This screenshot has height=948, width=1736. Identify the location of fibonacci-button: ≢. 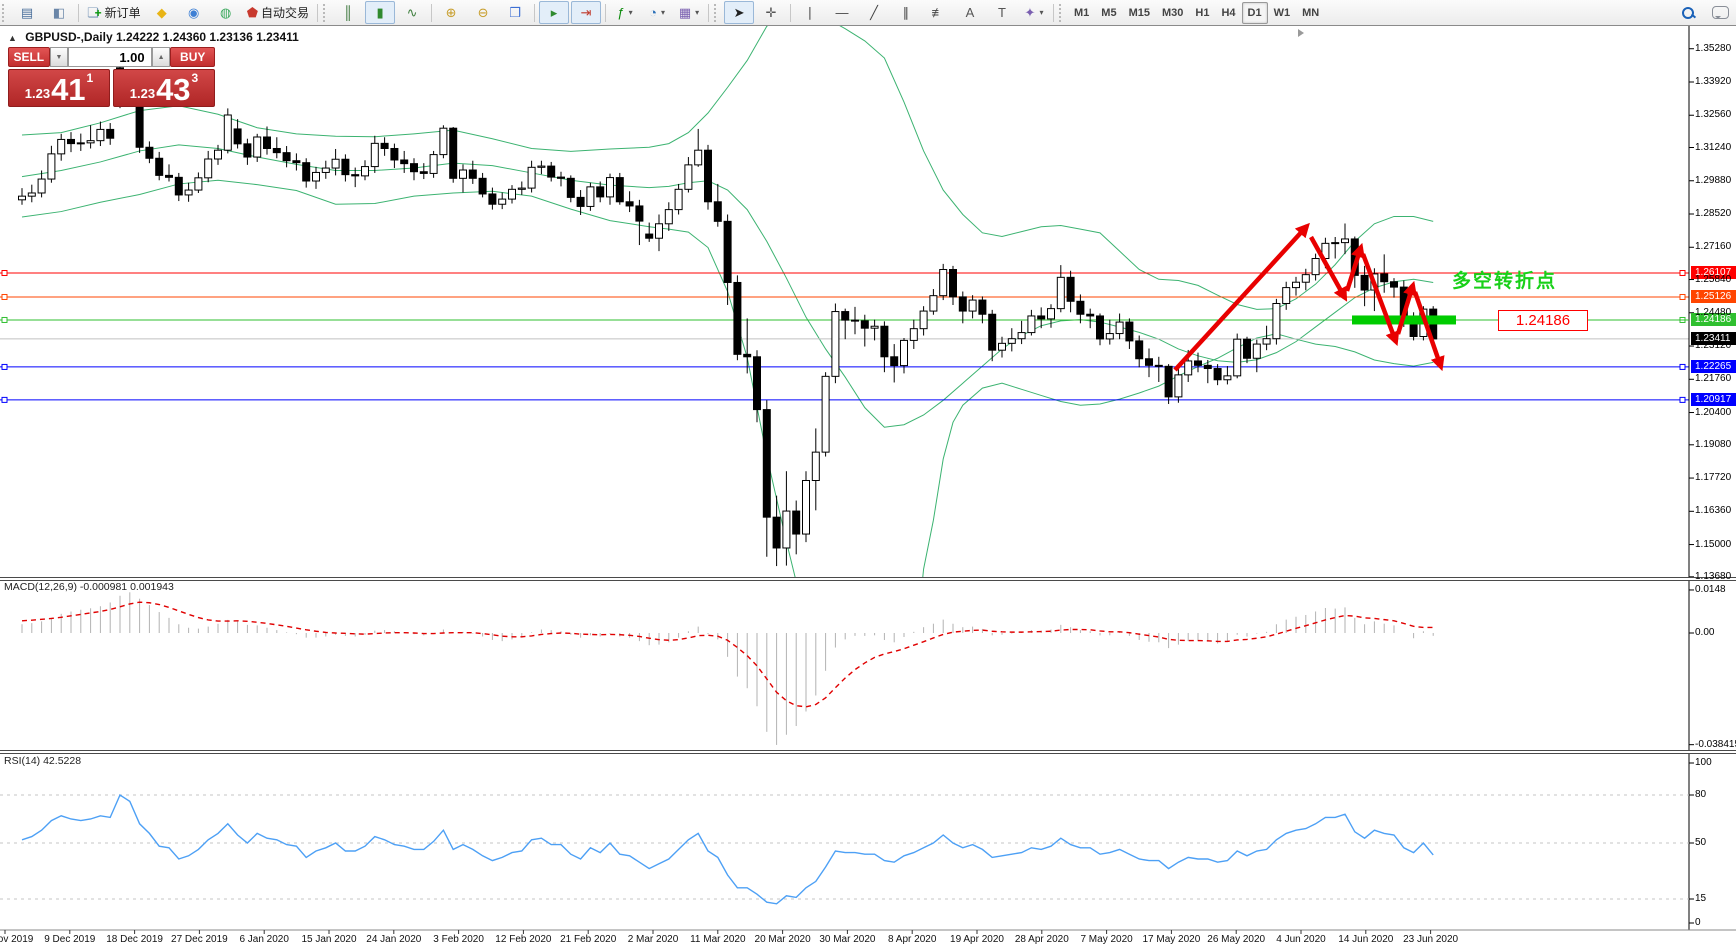
(938, 12).